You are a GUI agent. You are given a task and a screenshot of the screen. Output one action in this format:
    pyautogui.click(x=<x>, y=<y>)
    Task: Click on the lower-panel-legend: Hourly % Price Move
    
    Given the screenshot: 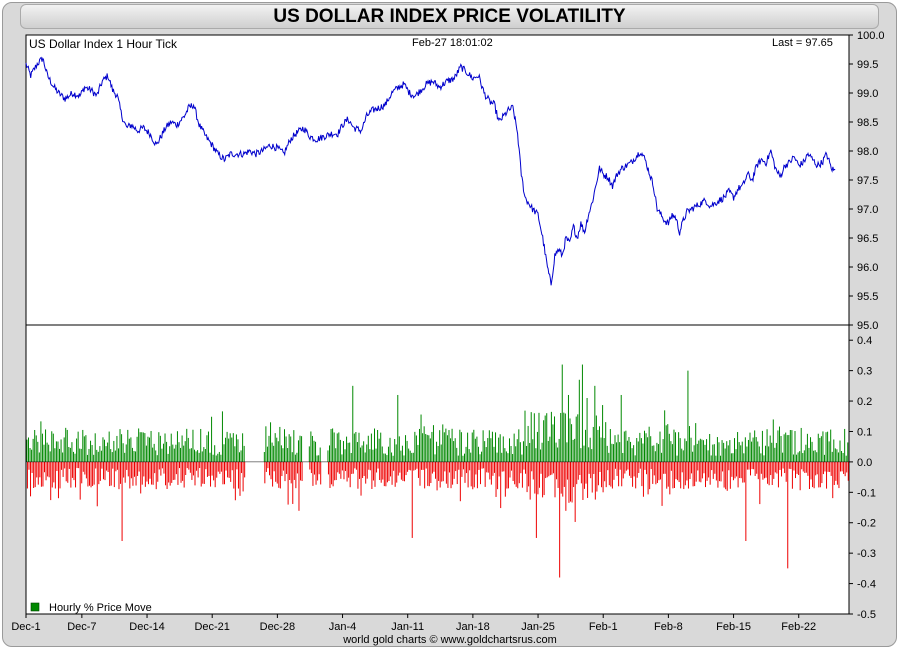 What is the action you would take?
    pyautogui.click(x=100, y=608)
    